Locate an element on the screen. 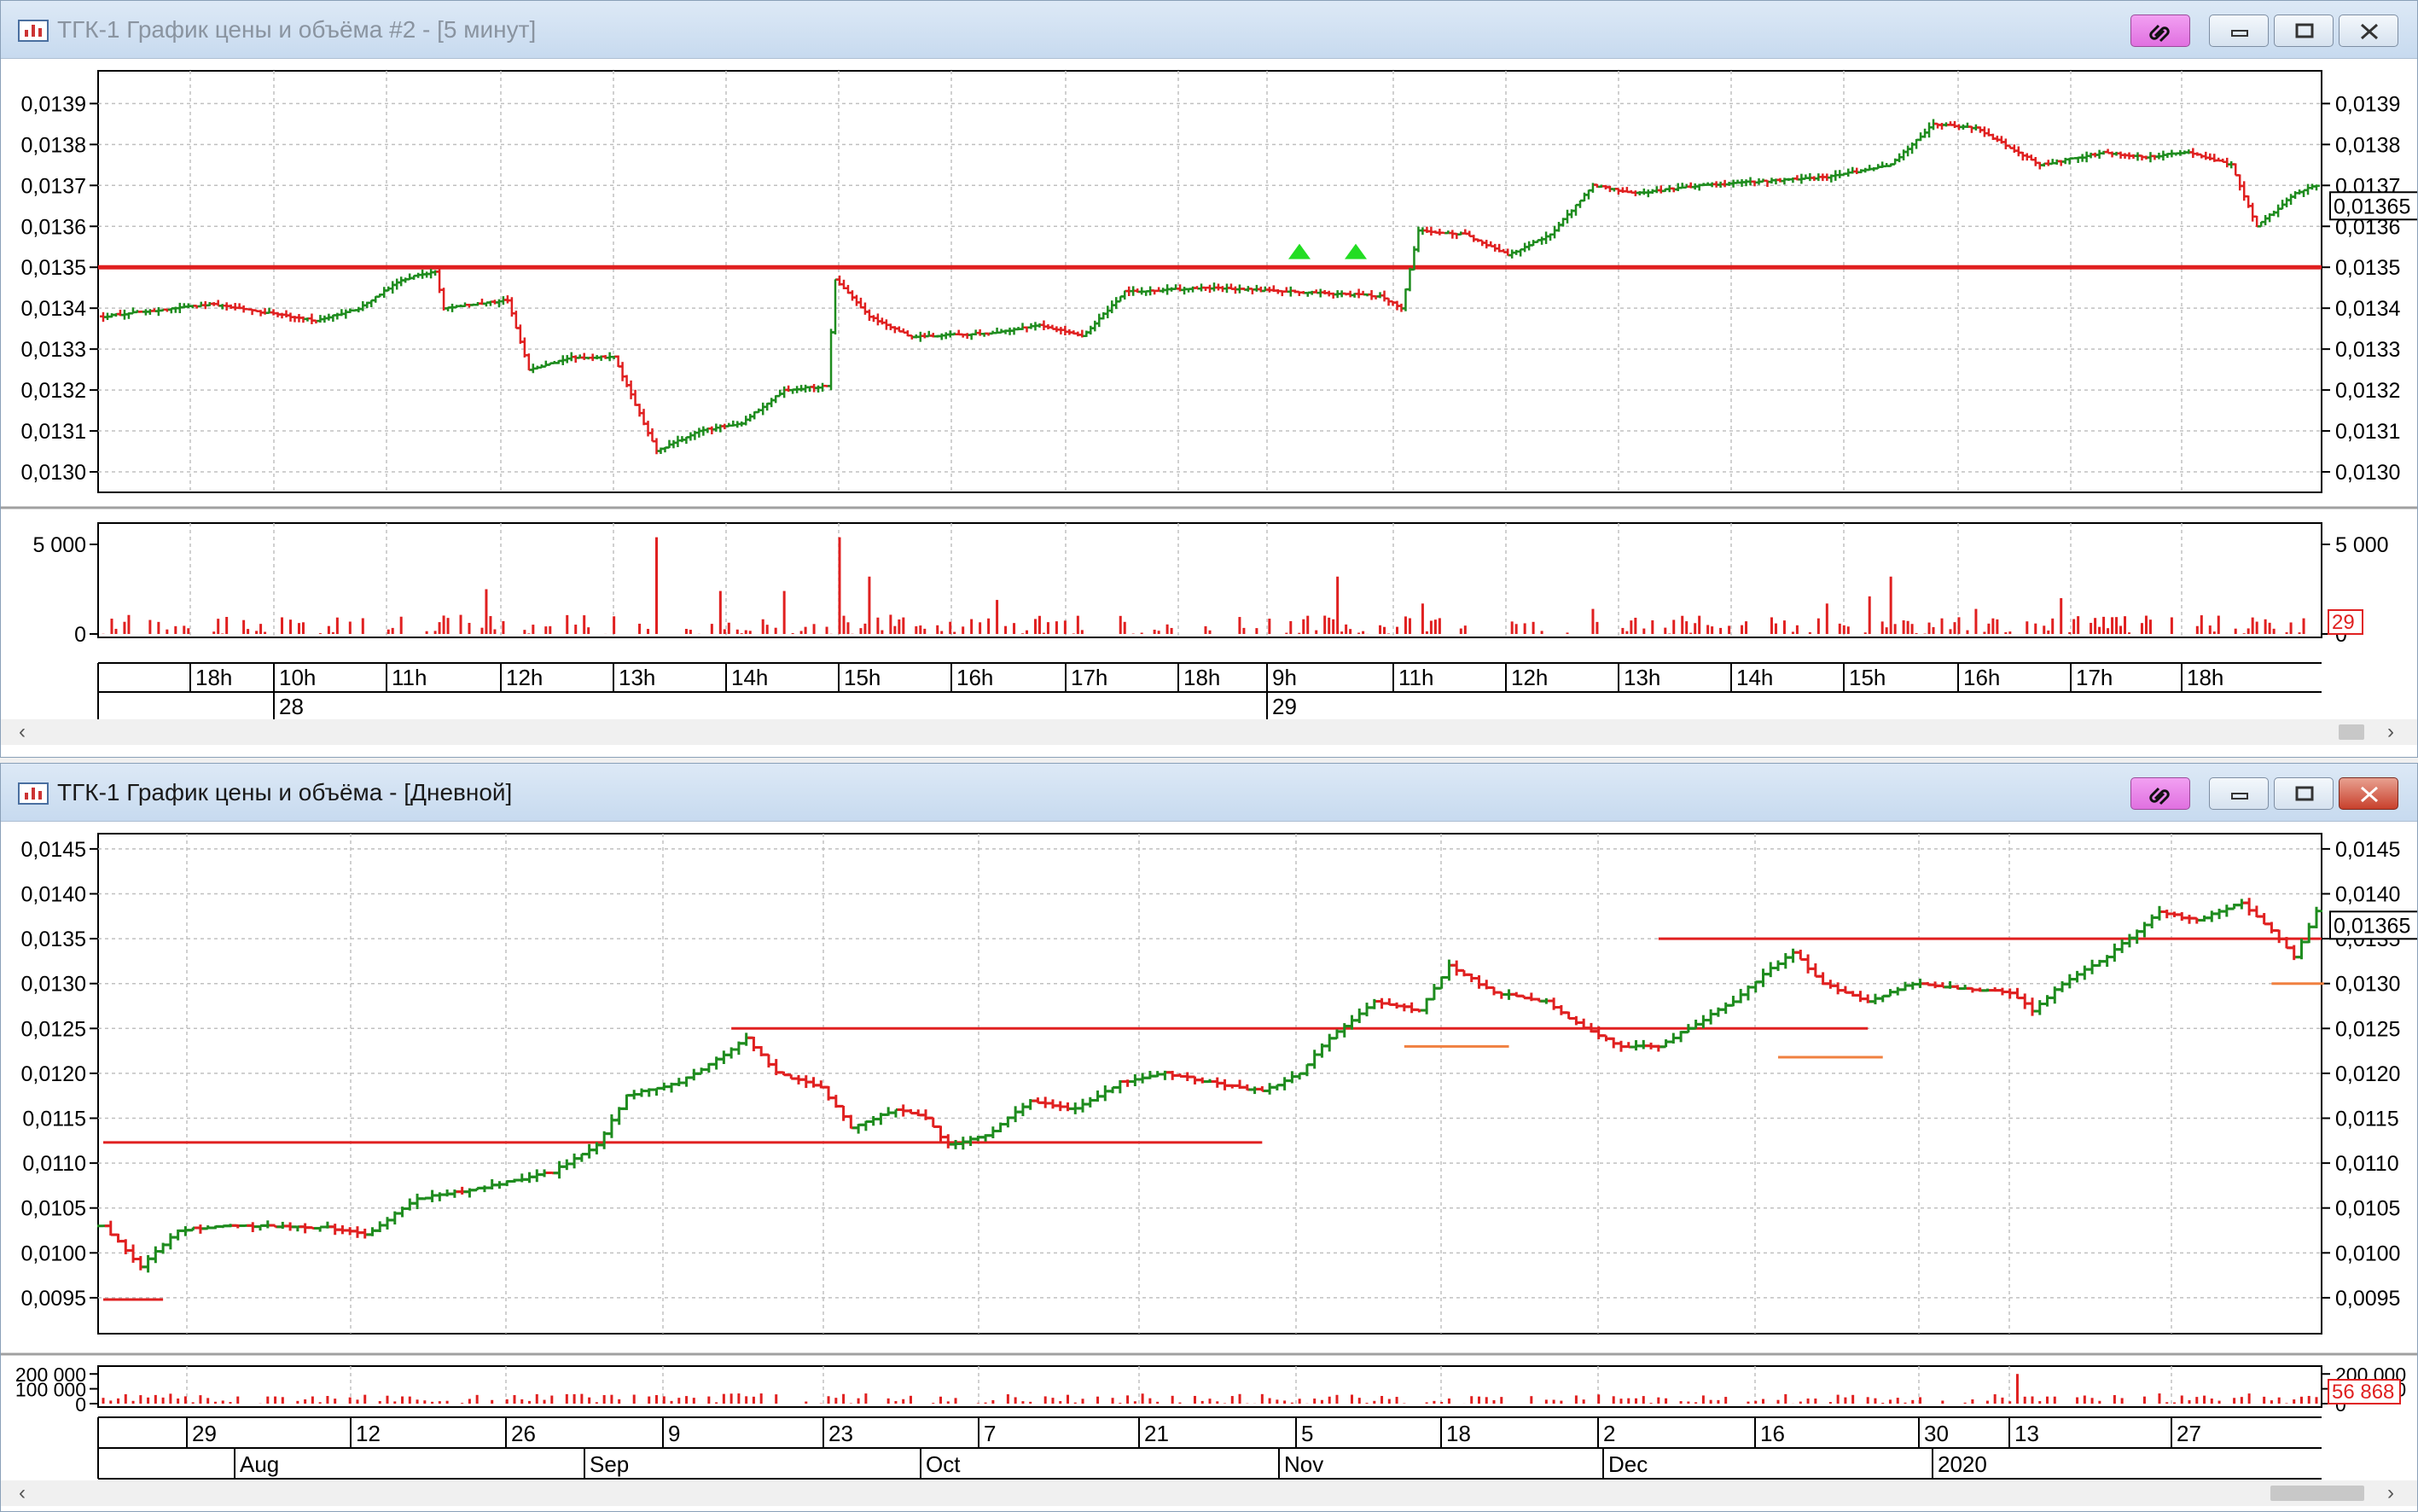 This screenshot has height=1512, width=2418. price-tick-label-right: 0,0110 is located at coordinates (2367, 1164).